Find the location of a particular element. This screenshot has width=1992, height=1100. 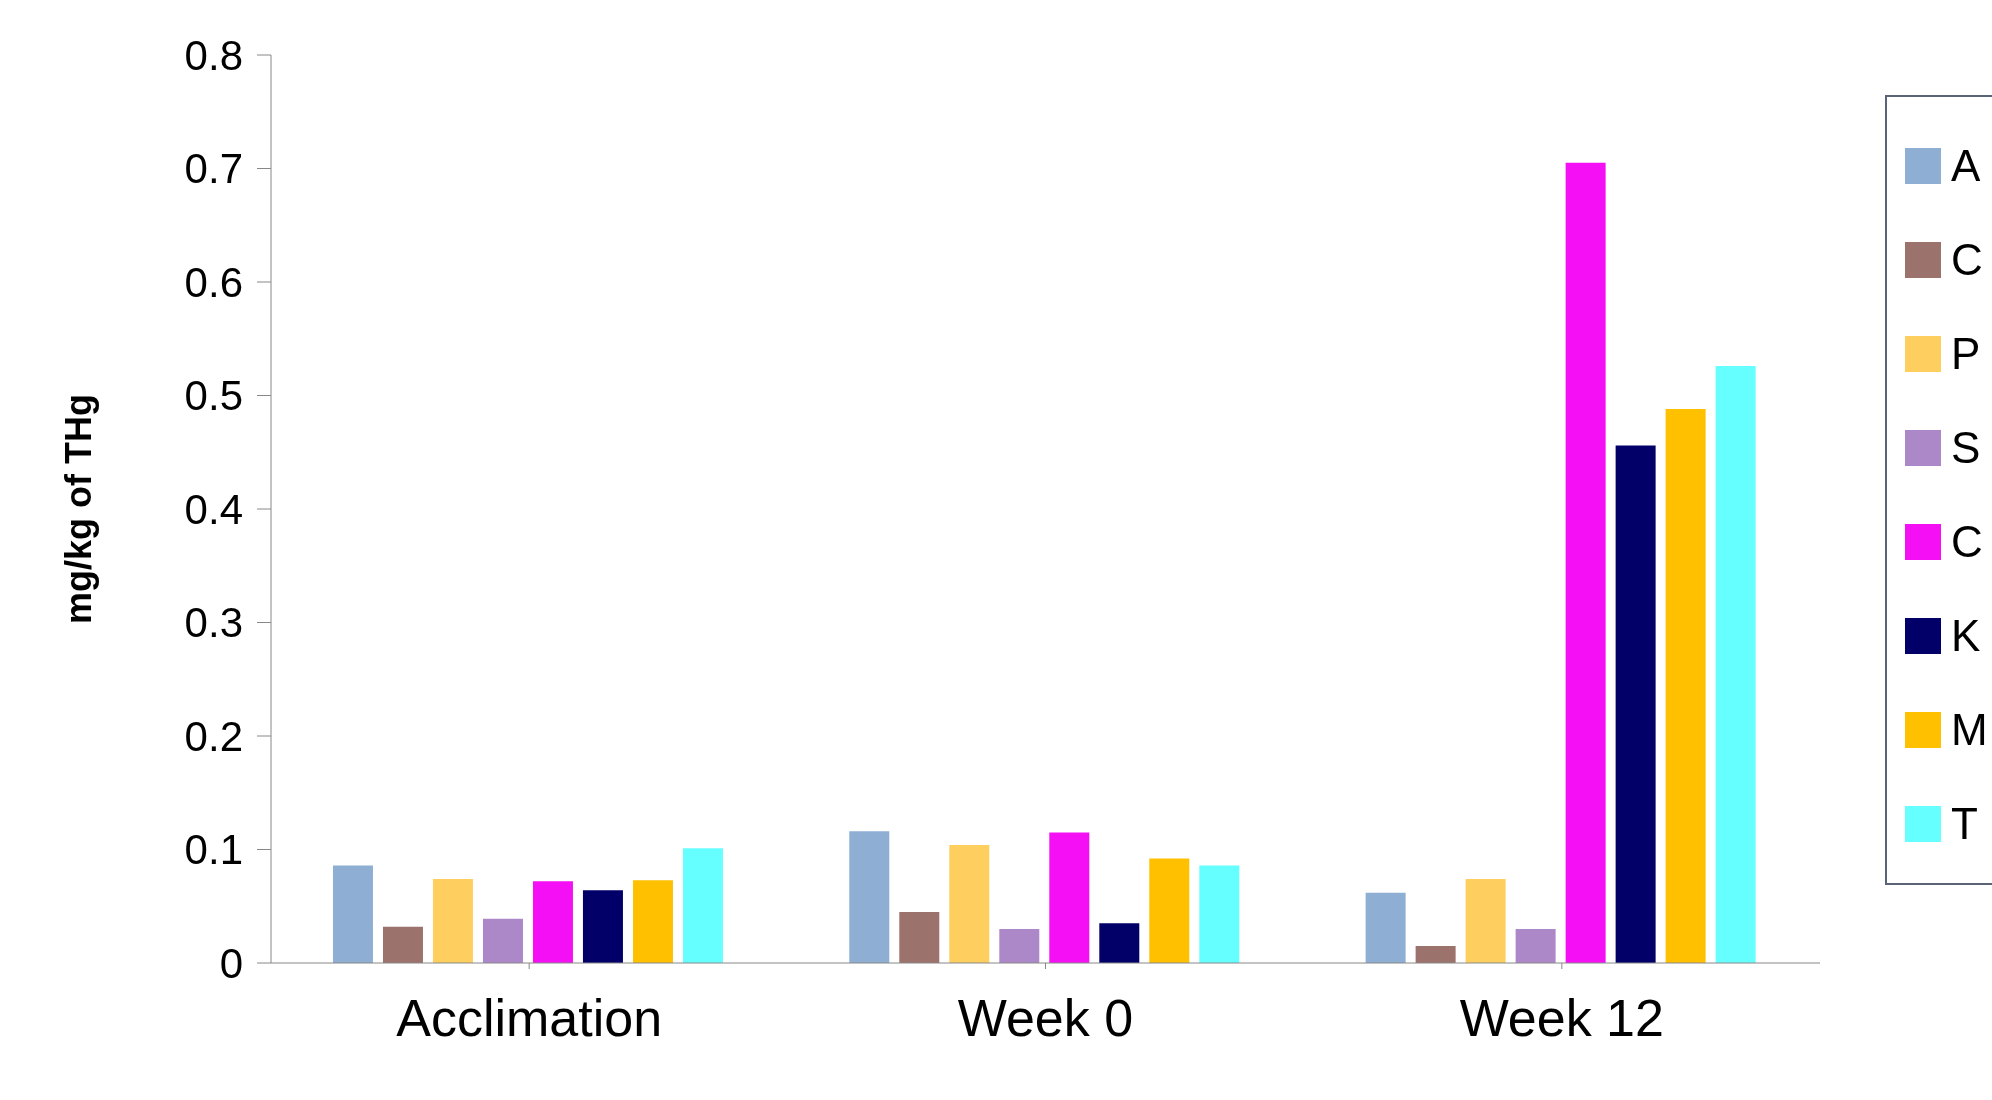

y-tick-label: 0.4 is located at coordinates (213, 509).